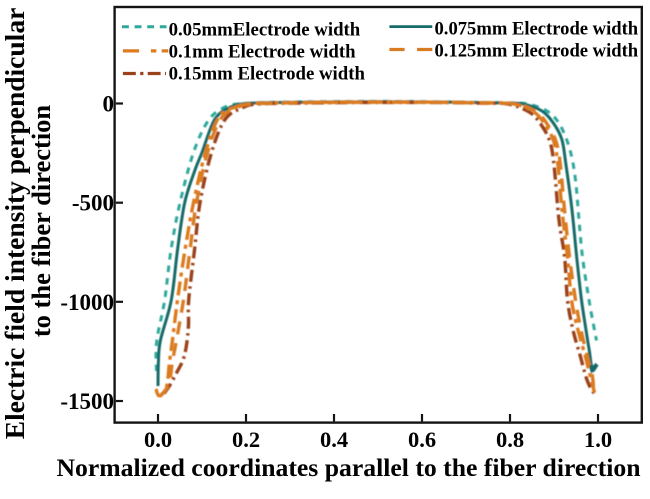 The width and height of the screenshot is (650, 499). What do you see at coordinates (537, 51) in the screenshot?
I see `svg-text: 0.125mm Electrode width` at bounding box center [537, 51].